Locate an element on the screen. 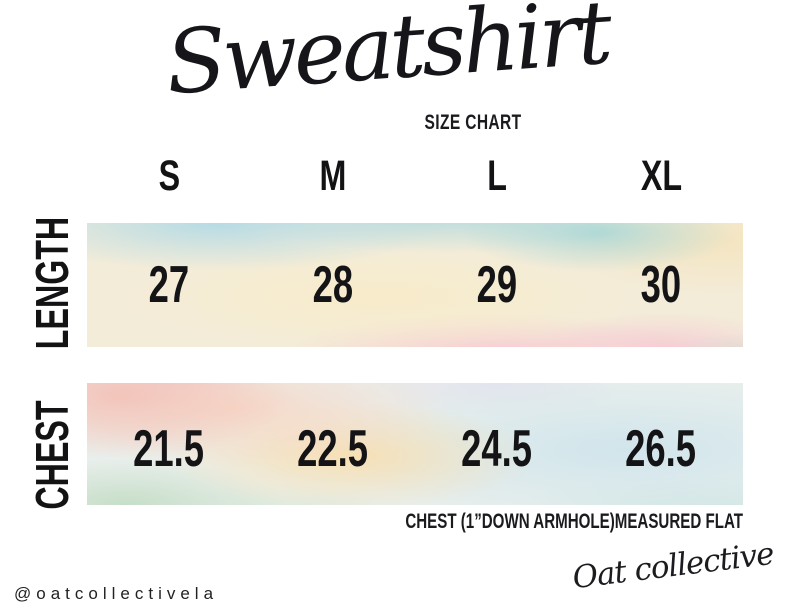 This screenshot has width=792, height=612. chest-value: 21.5 is located at coordinates (169, 449).